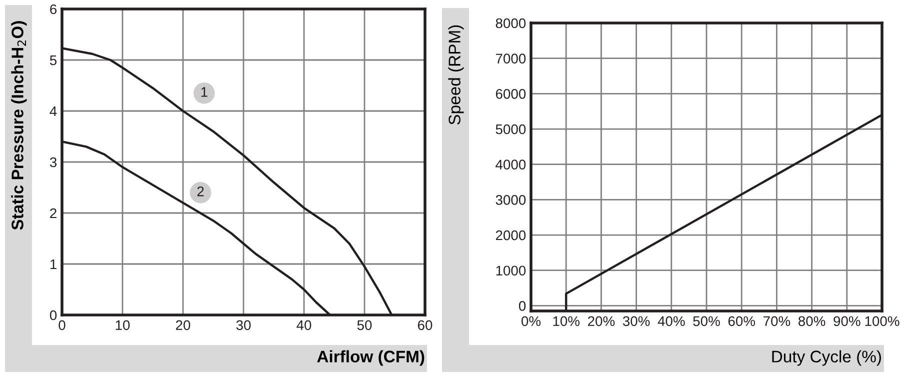 The width and height of the screenshot is (900, 376). What do you see at coordinates (53, 162) in the screenshot?
I see `y-tick-label: 3` at bounding box center [53, 162].